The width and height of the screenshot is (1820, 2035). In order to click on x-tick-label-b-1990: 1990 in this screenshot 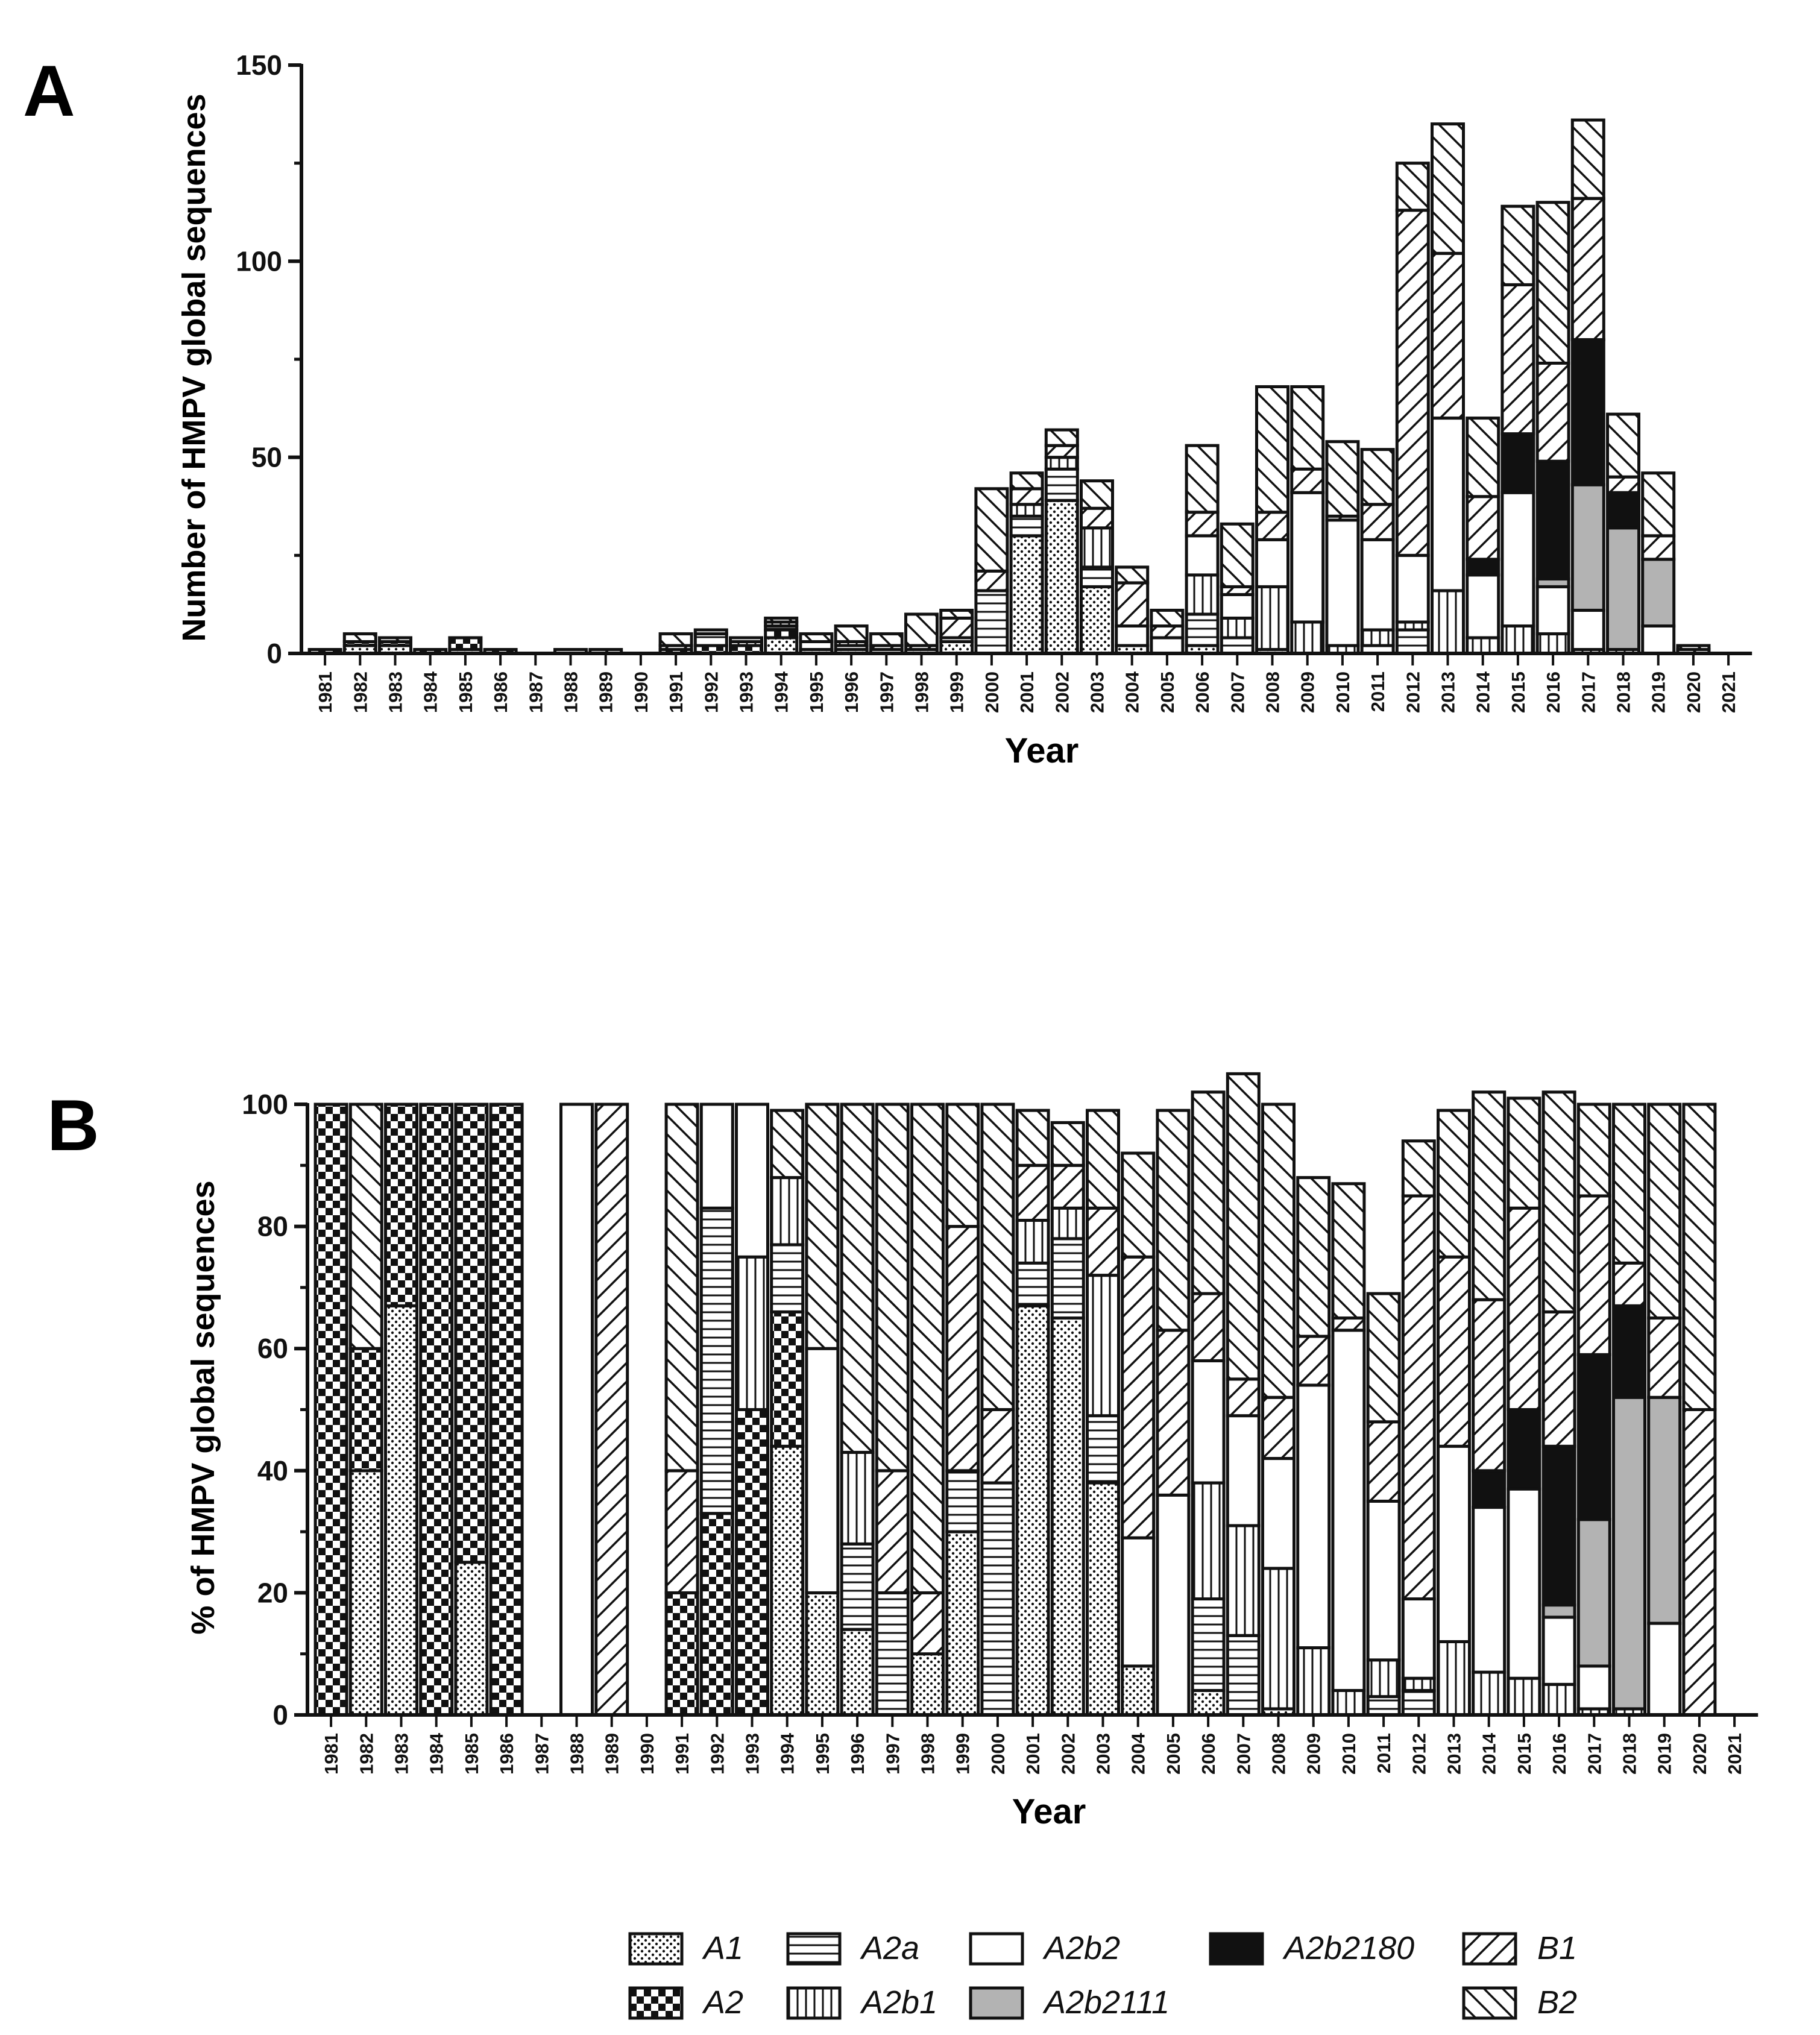, I will do `click(648, 1754)`.